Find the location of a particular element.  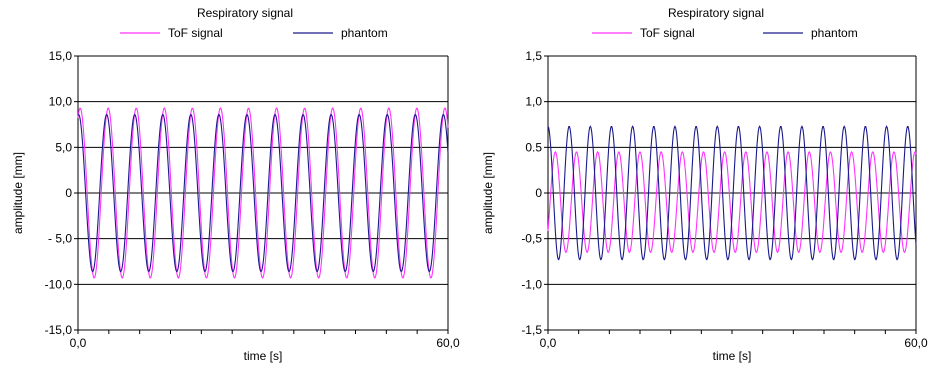

y-tick-label: 10,0 is located at coordinates (61, 102).